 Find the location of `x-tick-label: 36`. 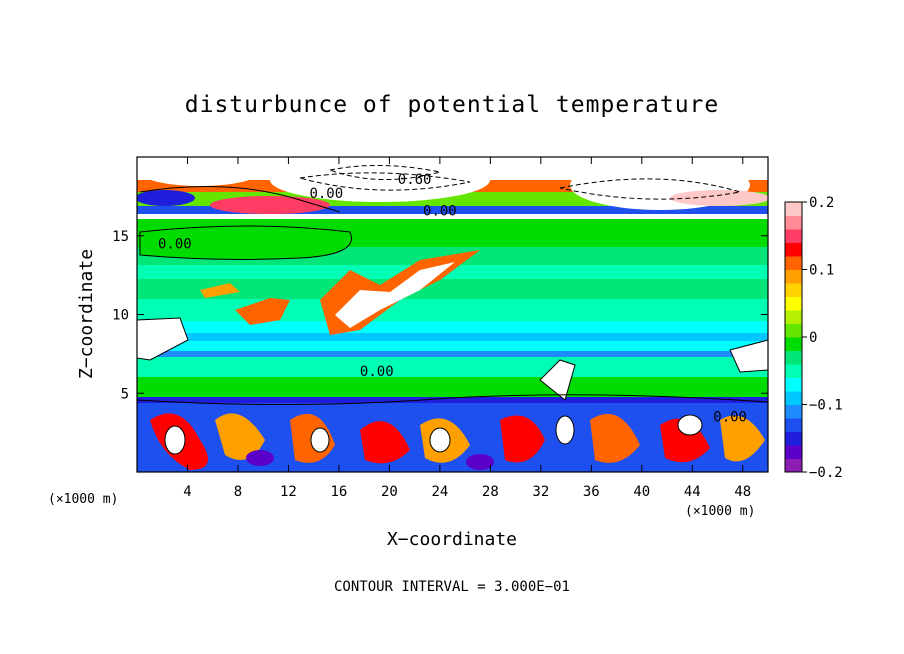

x-tick-label: 36 is located at coordinates (591, 492).